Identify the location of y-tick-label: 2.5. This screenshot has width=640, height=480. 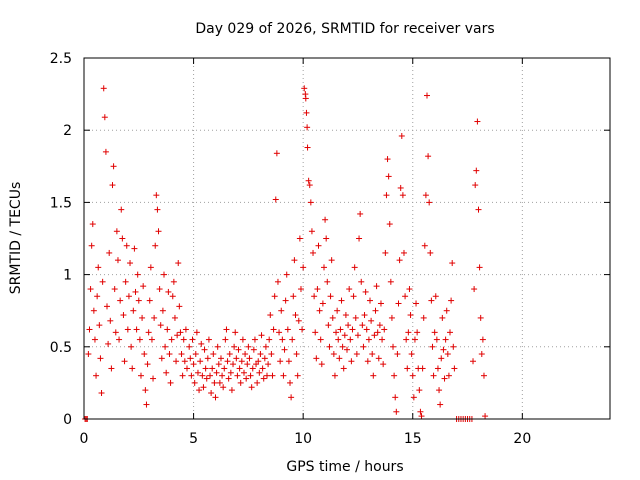
(61, 59).